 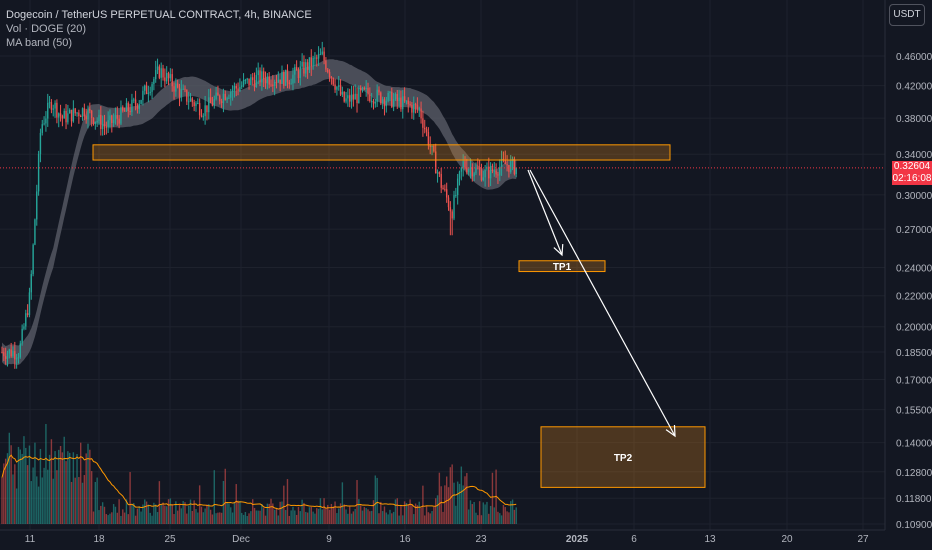 What do you see at coordinates (912, 173) in the screenshot?
I see `last-price-tag: 0.32604 02:16:08` at bounding box center [912, 173].